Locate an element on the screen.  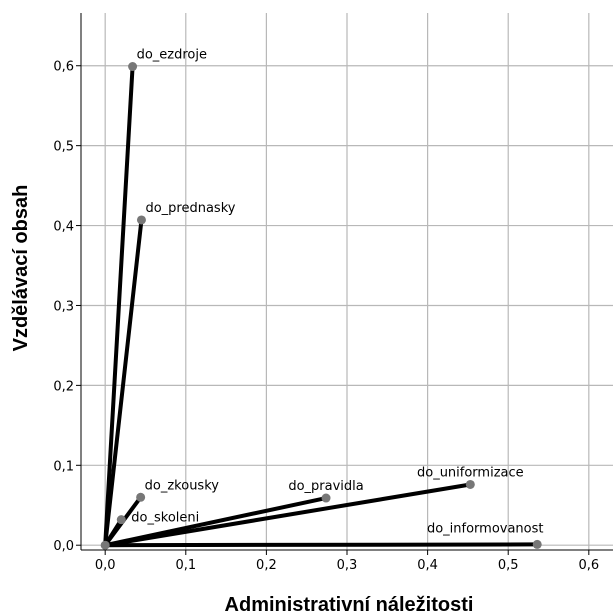
x-tick-label: 0,3 is located at coordinates (347, 565).